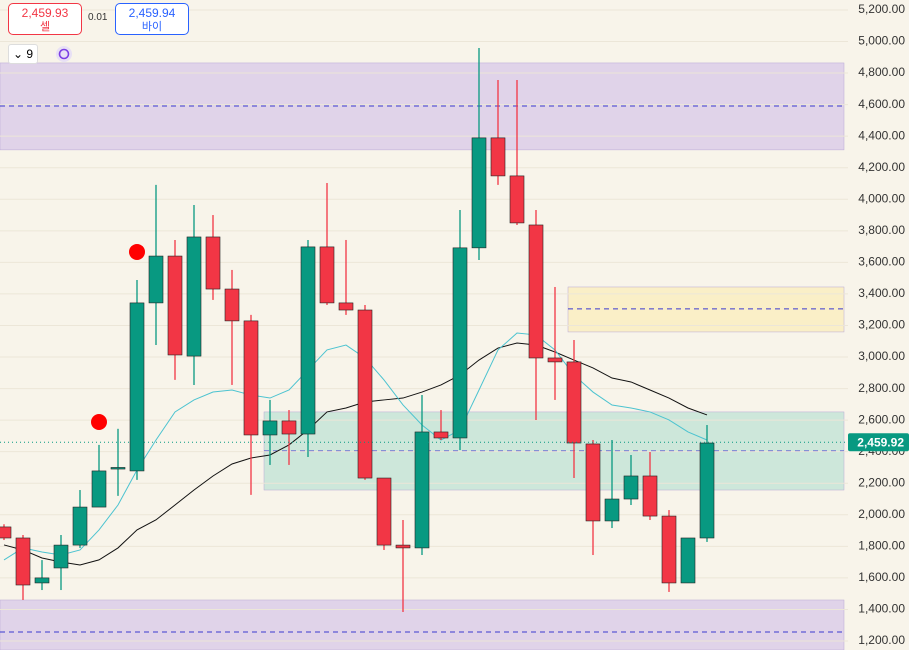  Describe the element at coordinates (881, 72) in the screenshot. I see `y-tick-label: 4,800.00` at that location.